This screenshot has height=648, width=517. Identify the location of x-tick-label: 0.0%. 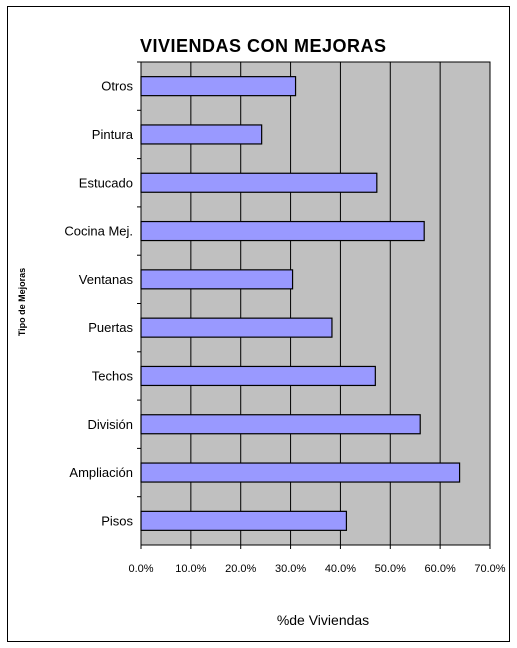
(140, 569).